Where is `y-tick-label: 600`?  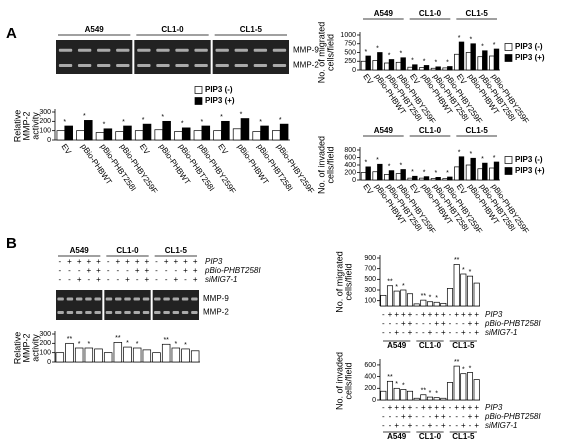 y-tick-label: 600 is located at coordinates (350, 157).